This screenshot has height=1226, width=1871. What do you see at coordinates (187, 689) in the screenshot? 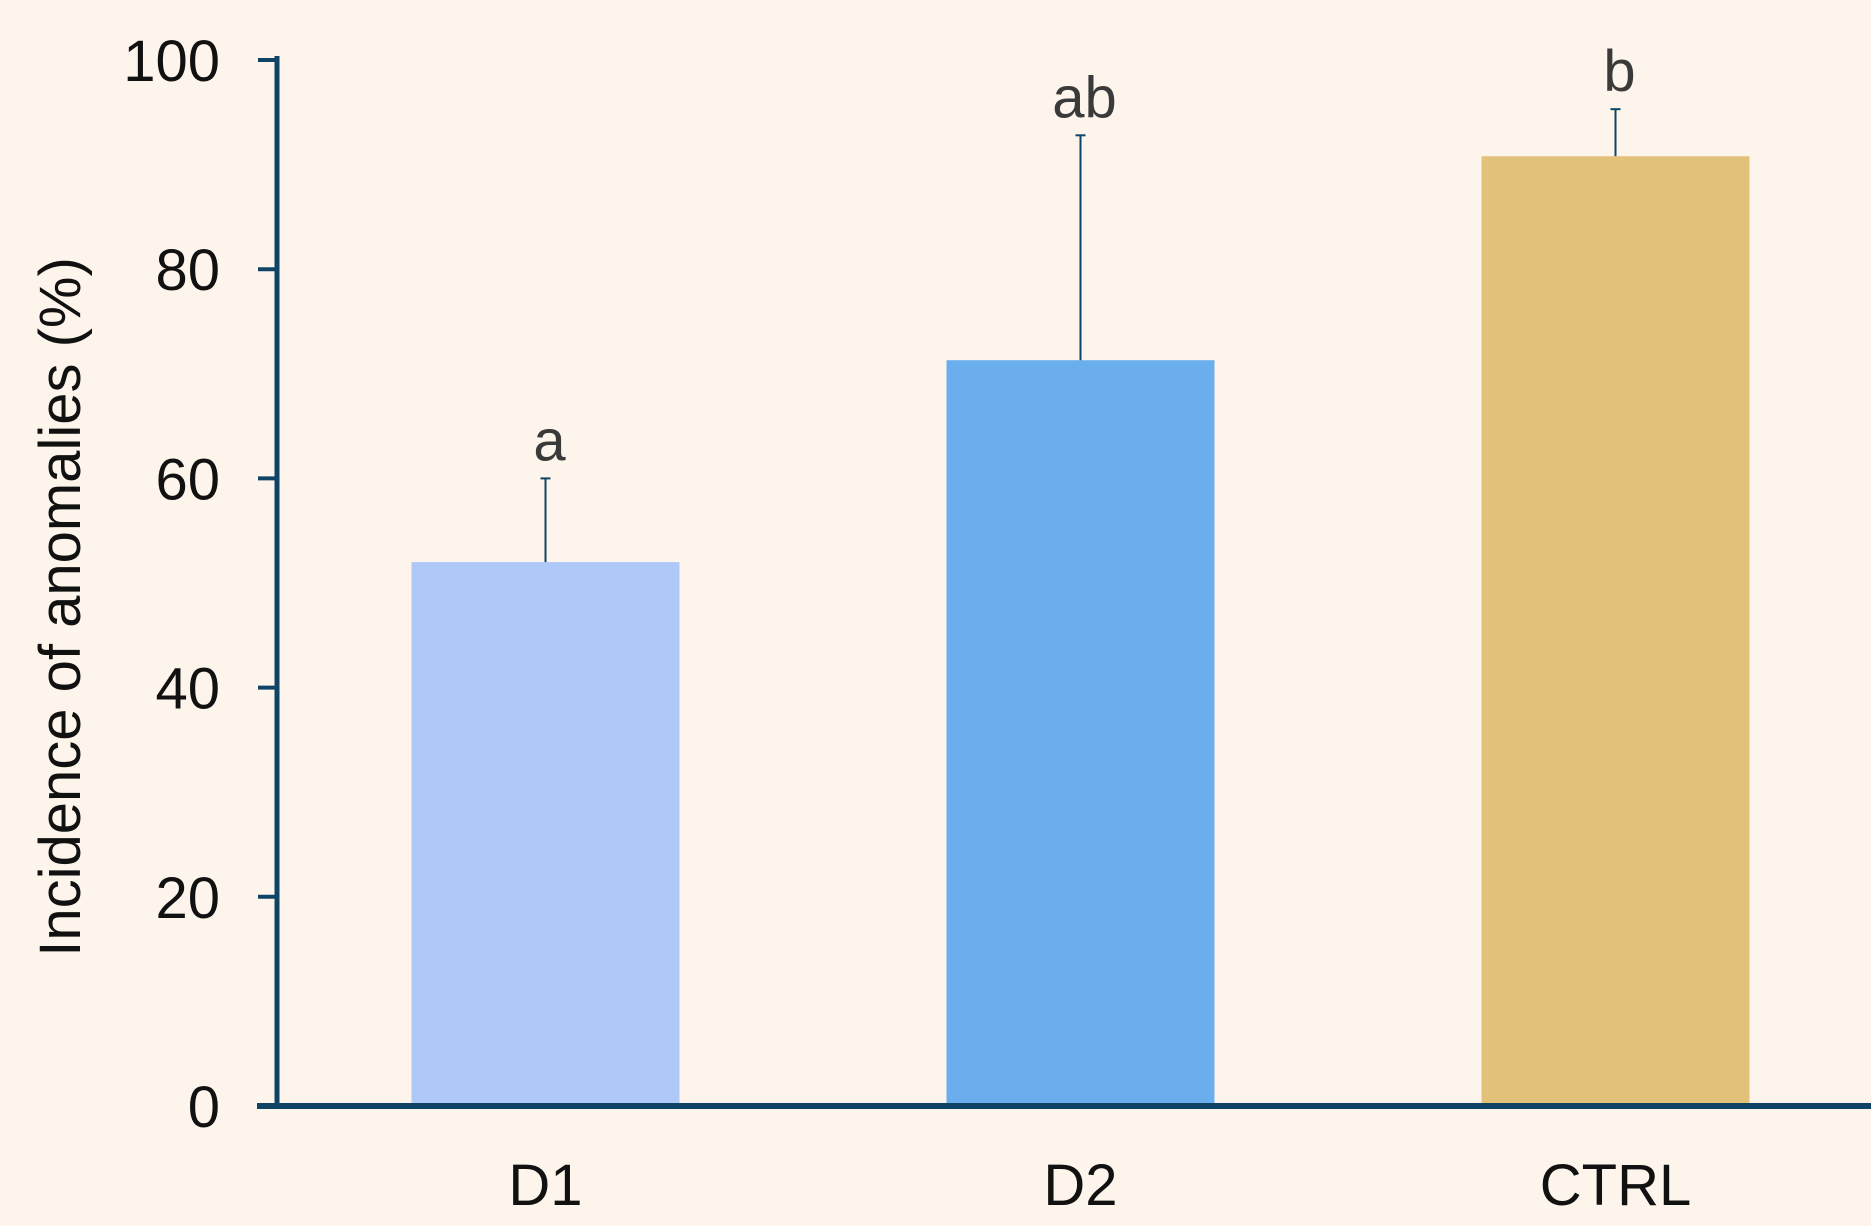
I see `y-tick-label-40: 40` at bounding box center [187, 689].